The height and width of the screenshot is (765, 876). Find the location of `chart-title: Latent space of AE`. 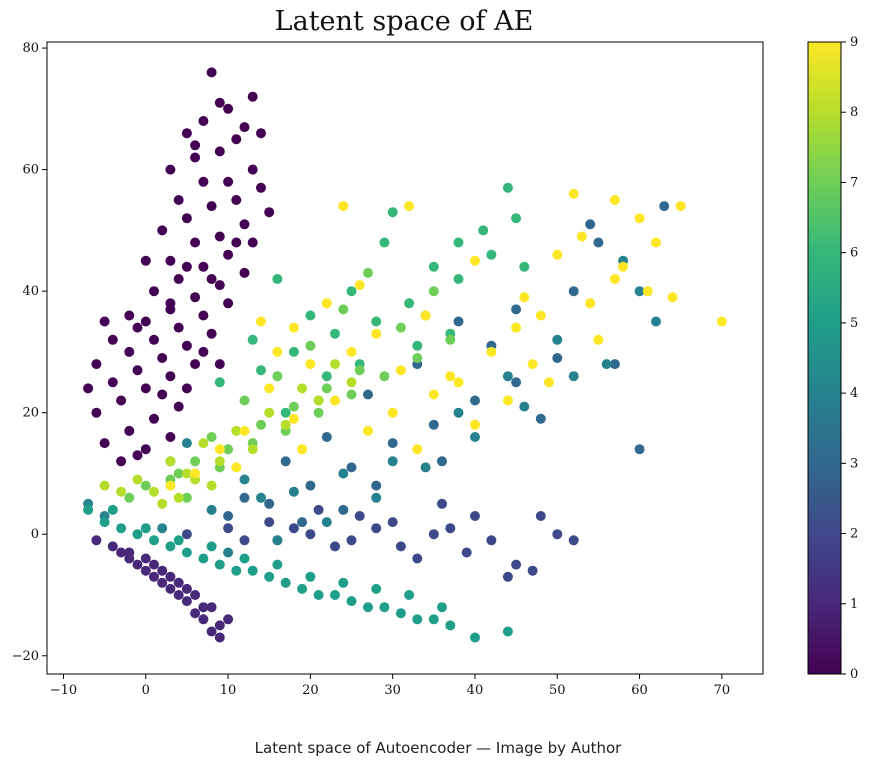

chart-title: Latent space of AE is located at coordinates (404, 21).